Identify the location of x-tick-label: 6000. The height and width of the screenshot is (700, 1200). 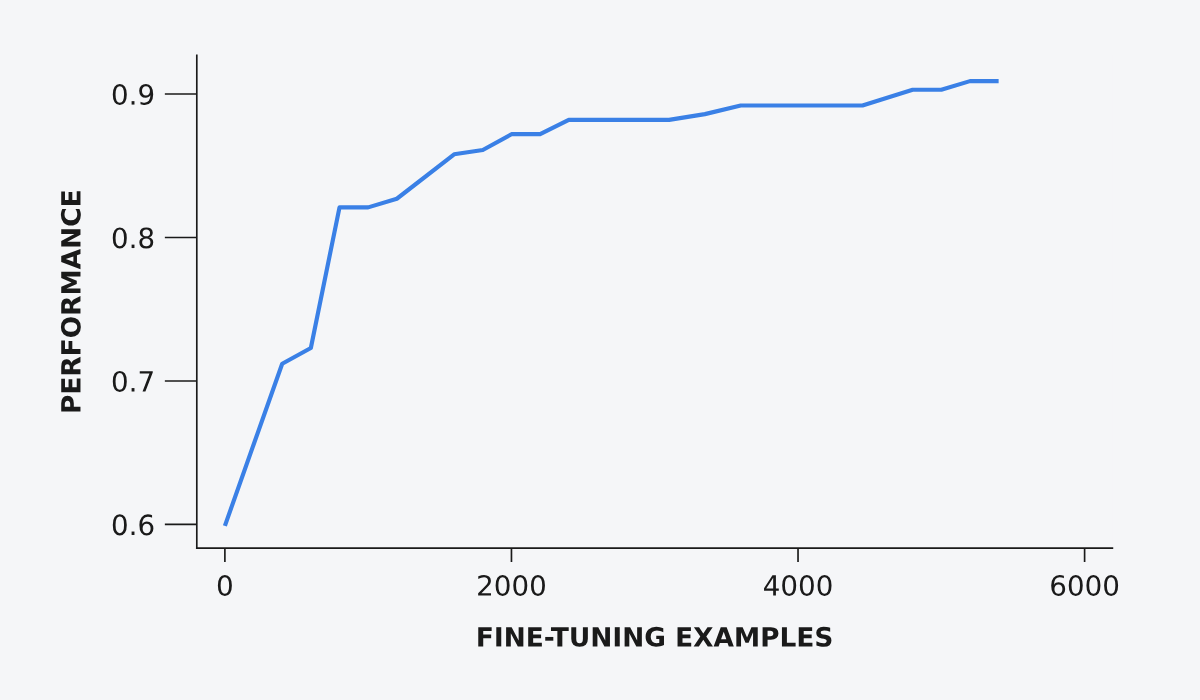
(1085, 585).